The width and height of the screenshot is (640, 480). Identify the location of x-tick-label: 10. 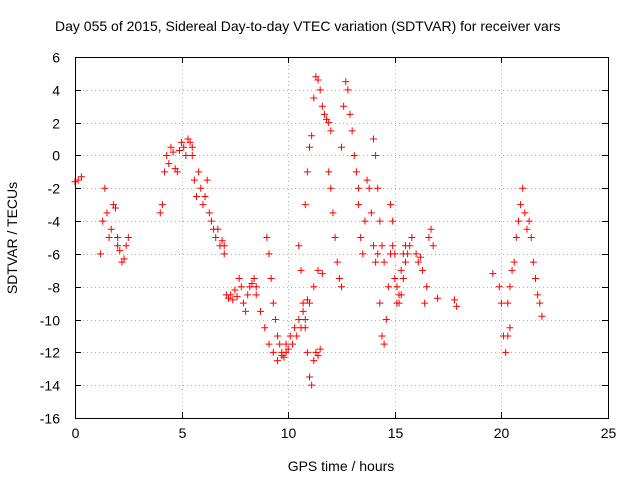
(289, 433).